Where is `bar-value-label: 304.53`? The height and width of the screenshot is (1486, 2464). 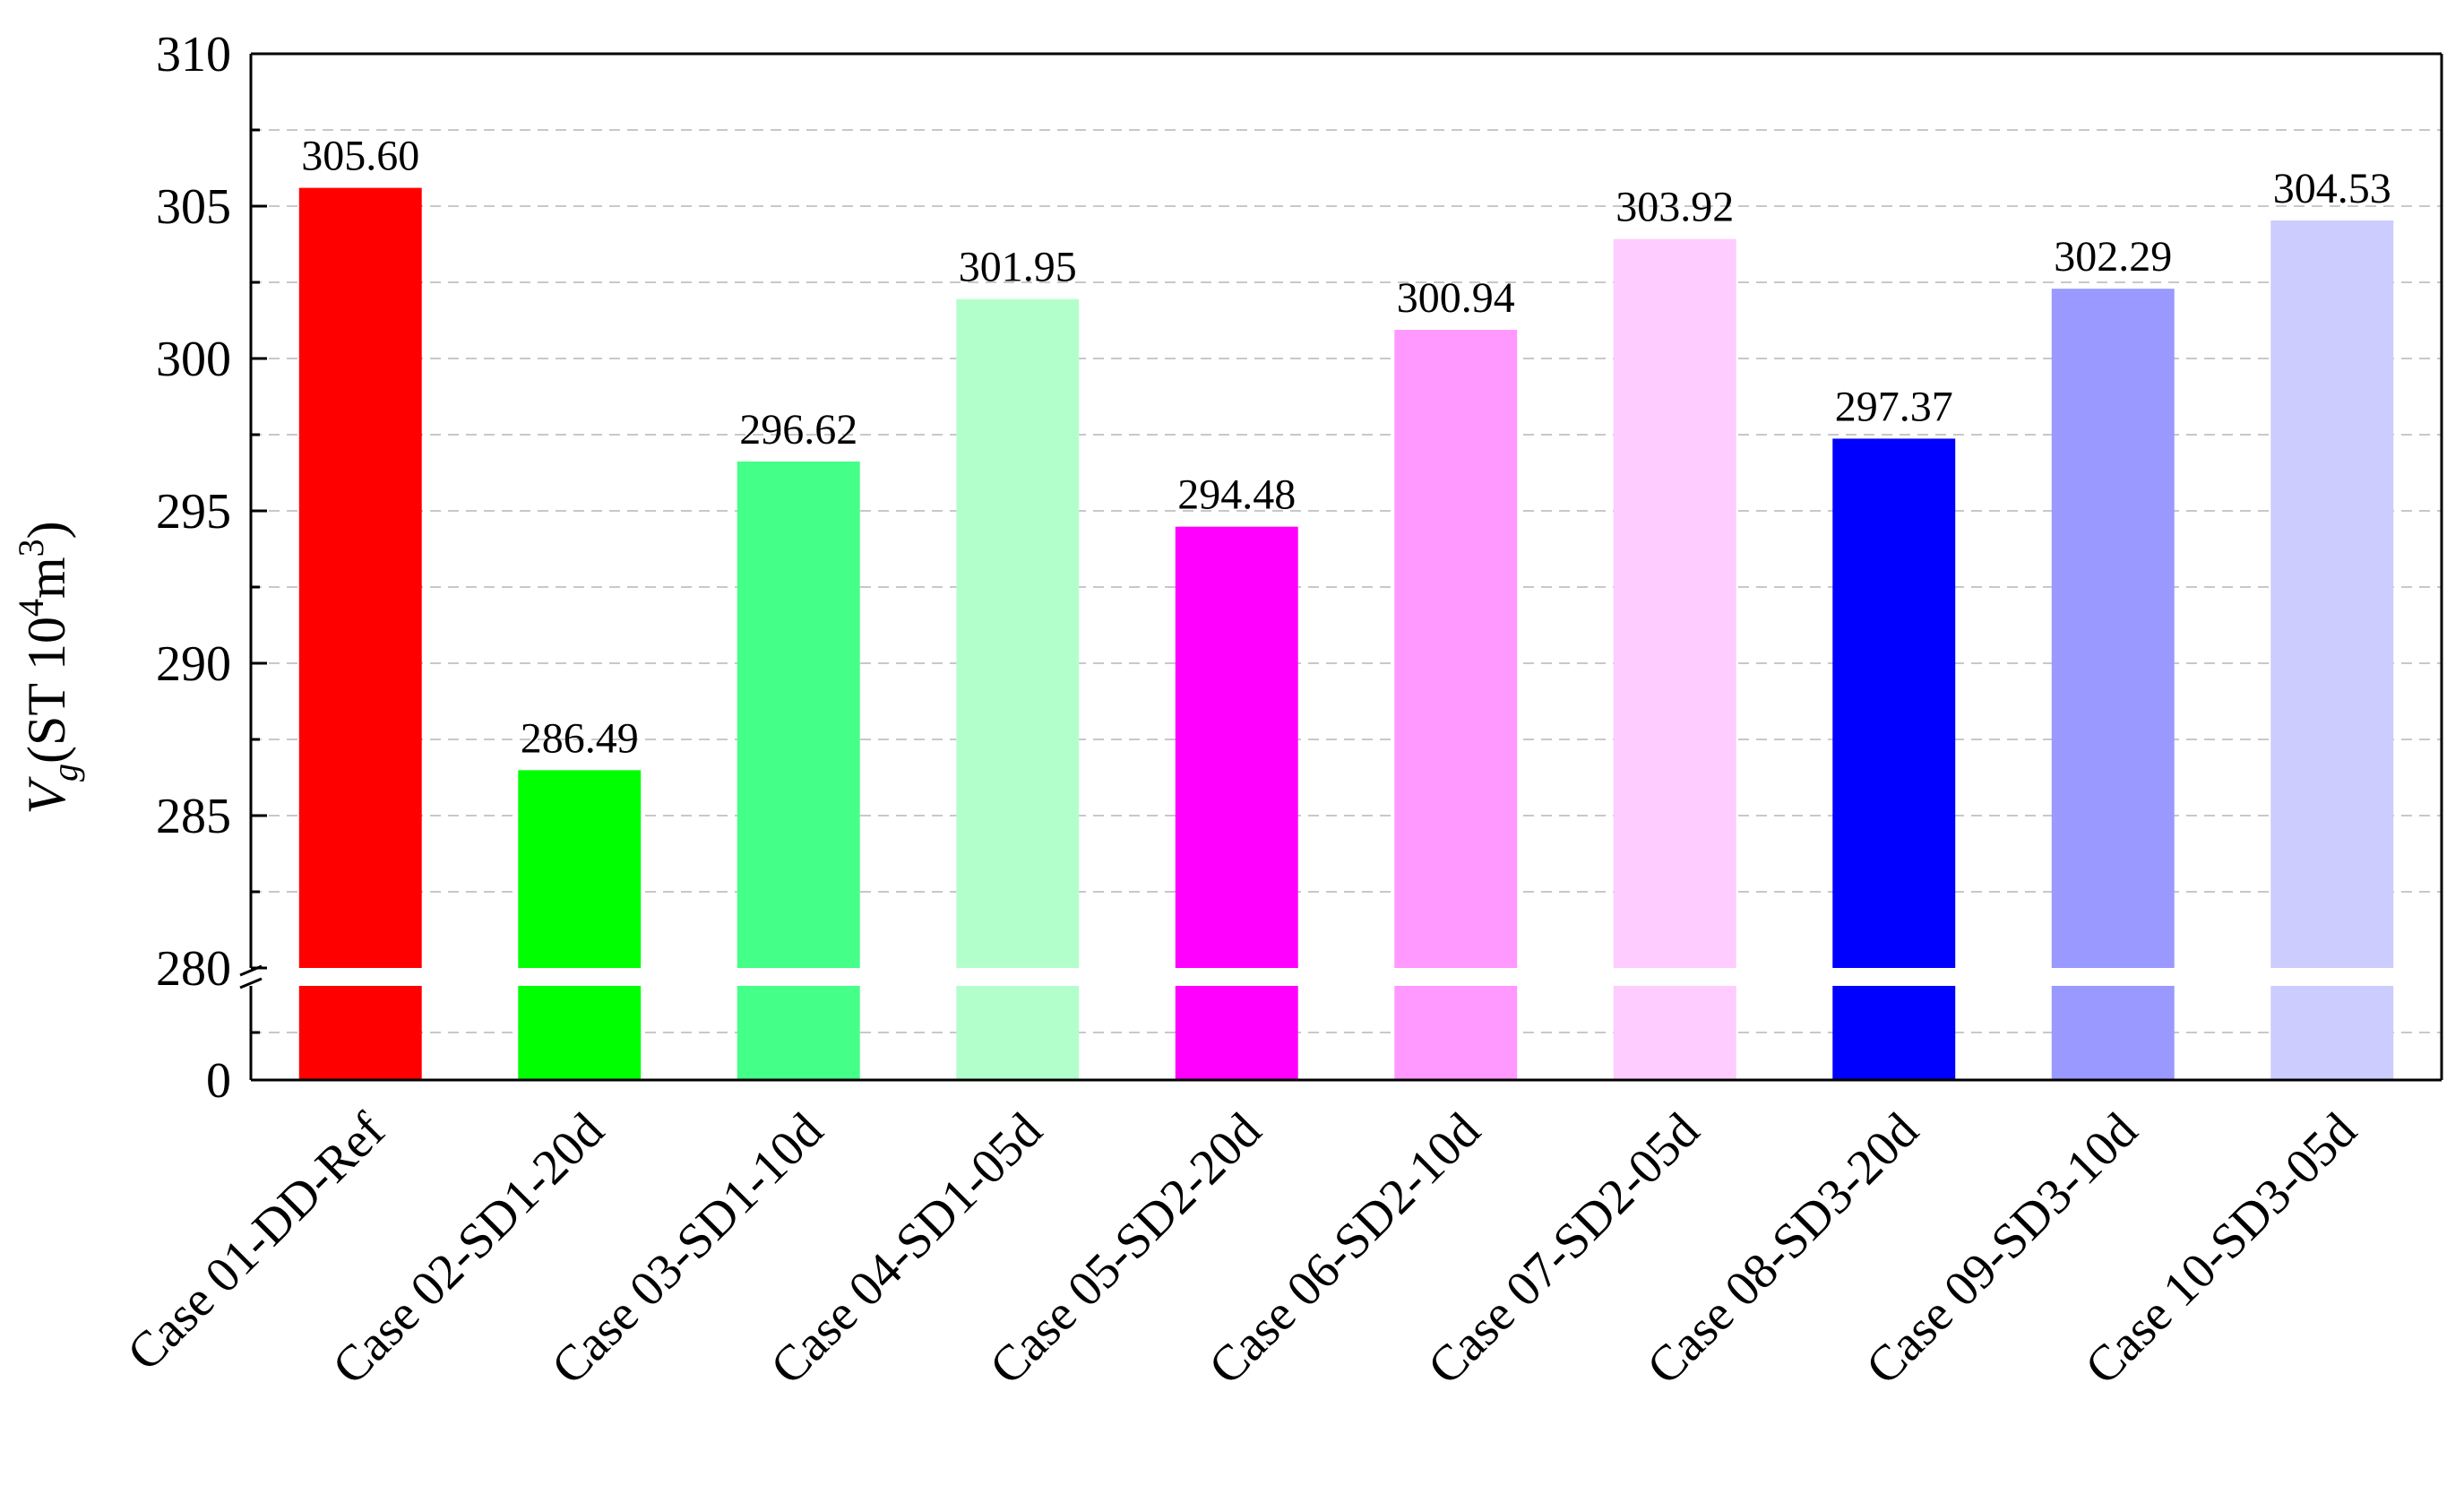
bar-value-label: 304.53 is located at coordinates (2332, 188).